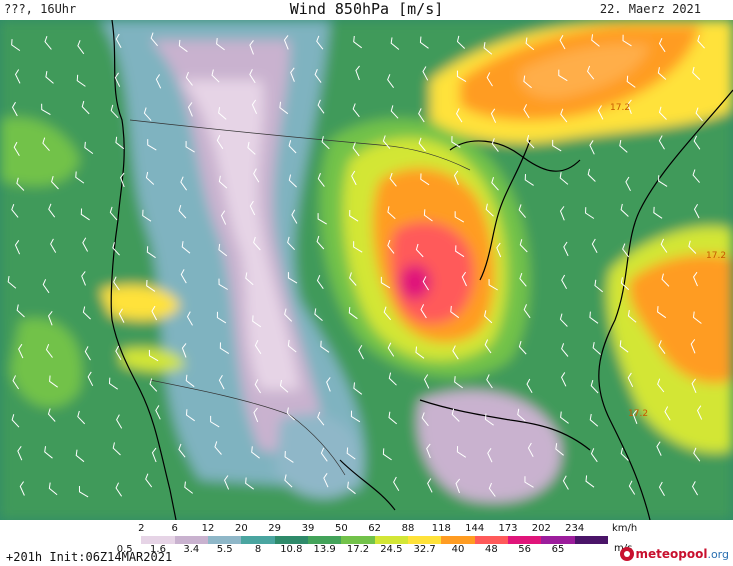  I want to click on ms-tick-label: 40, so click(458, 549).